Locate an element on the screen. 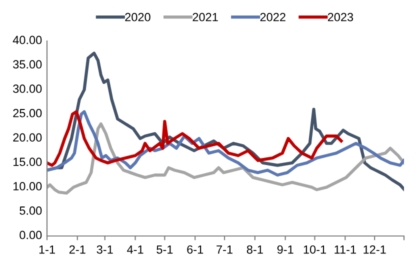 The width and height of the screenshot is (418, 264). y-tick-label: 20.00 is located at coordinates (27, 137).